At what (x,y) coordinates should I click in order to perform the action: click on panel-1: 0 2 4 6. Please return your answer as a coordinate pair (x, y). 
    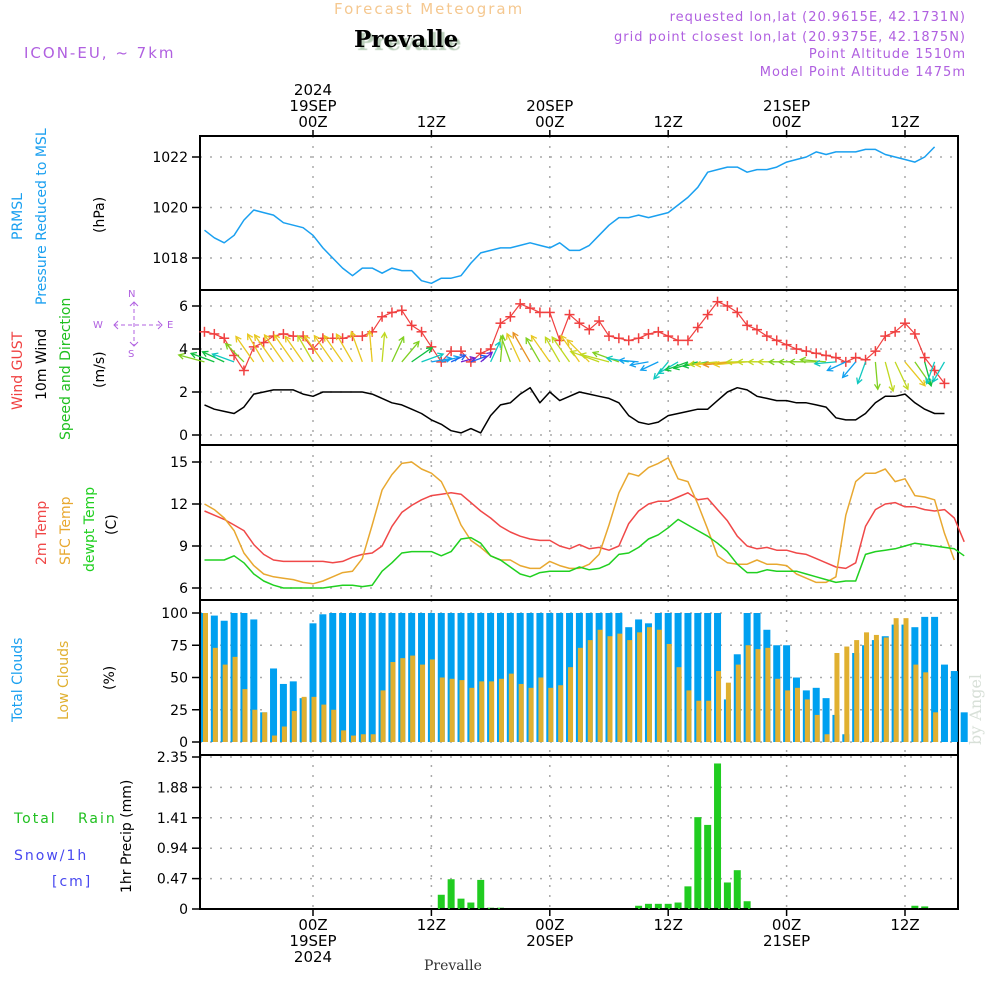
    Looking at the image, I should click on (569, 367).